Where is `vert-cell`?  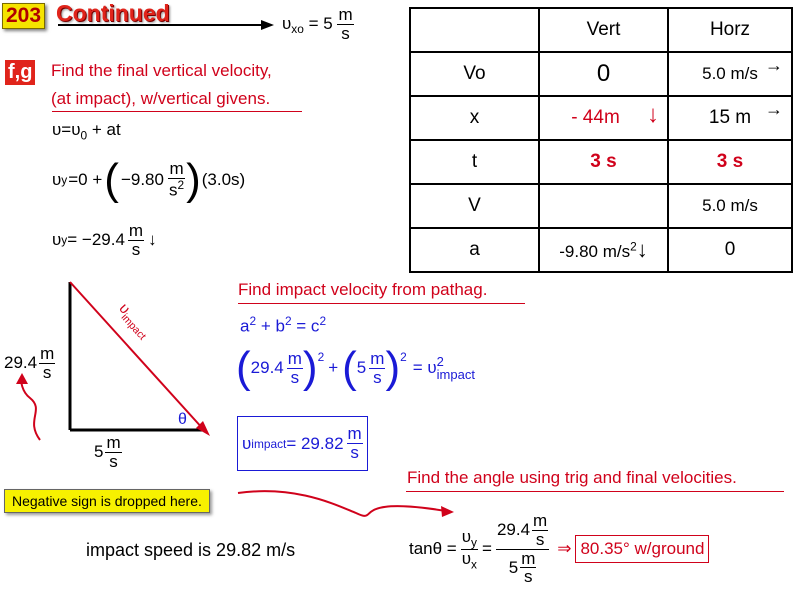
vert-cell is located at coordinates (603, 206).